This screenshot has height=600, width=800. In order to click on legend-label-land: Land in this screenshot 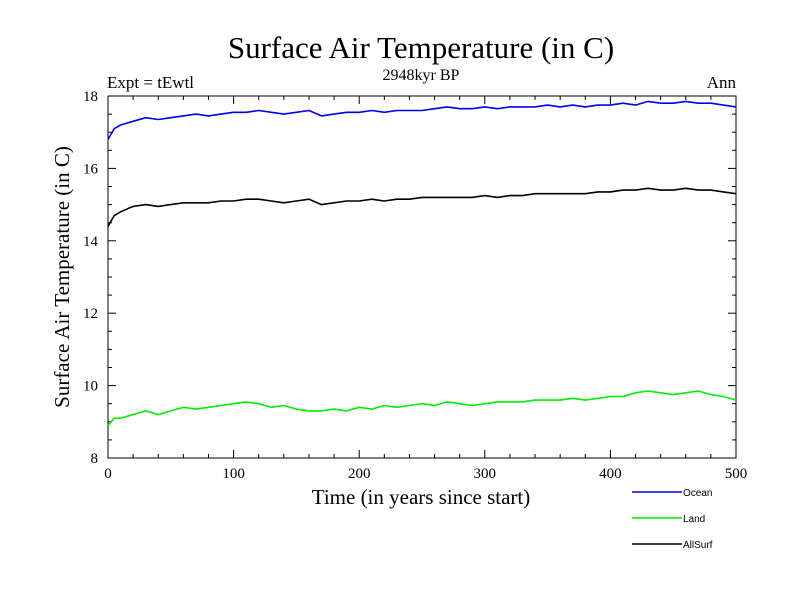, I will do `click(694, 519)`.